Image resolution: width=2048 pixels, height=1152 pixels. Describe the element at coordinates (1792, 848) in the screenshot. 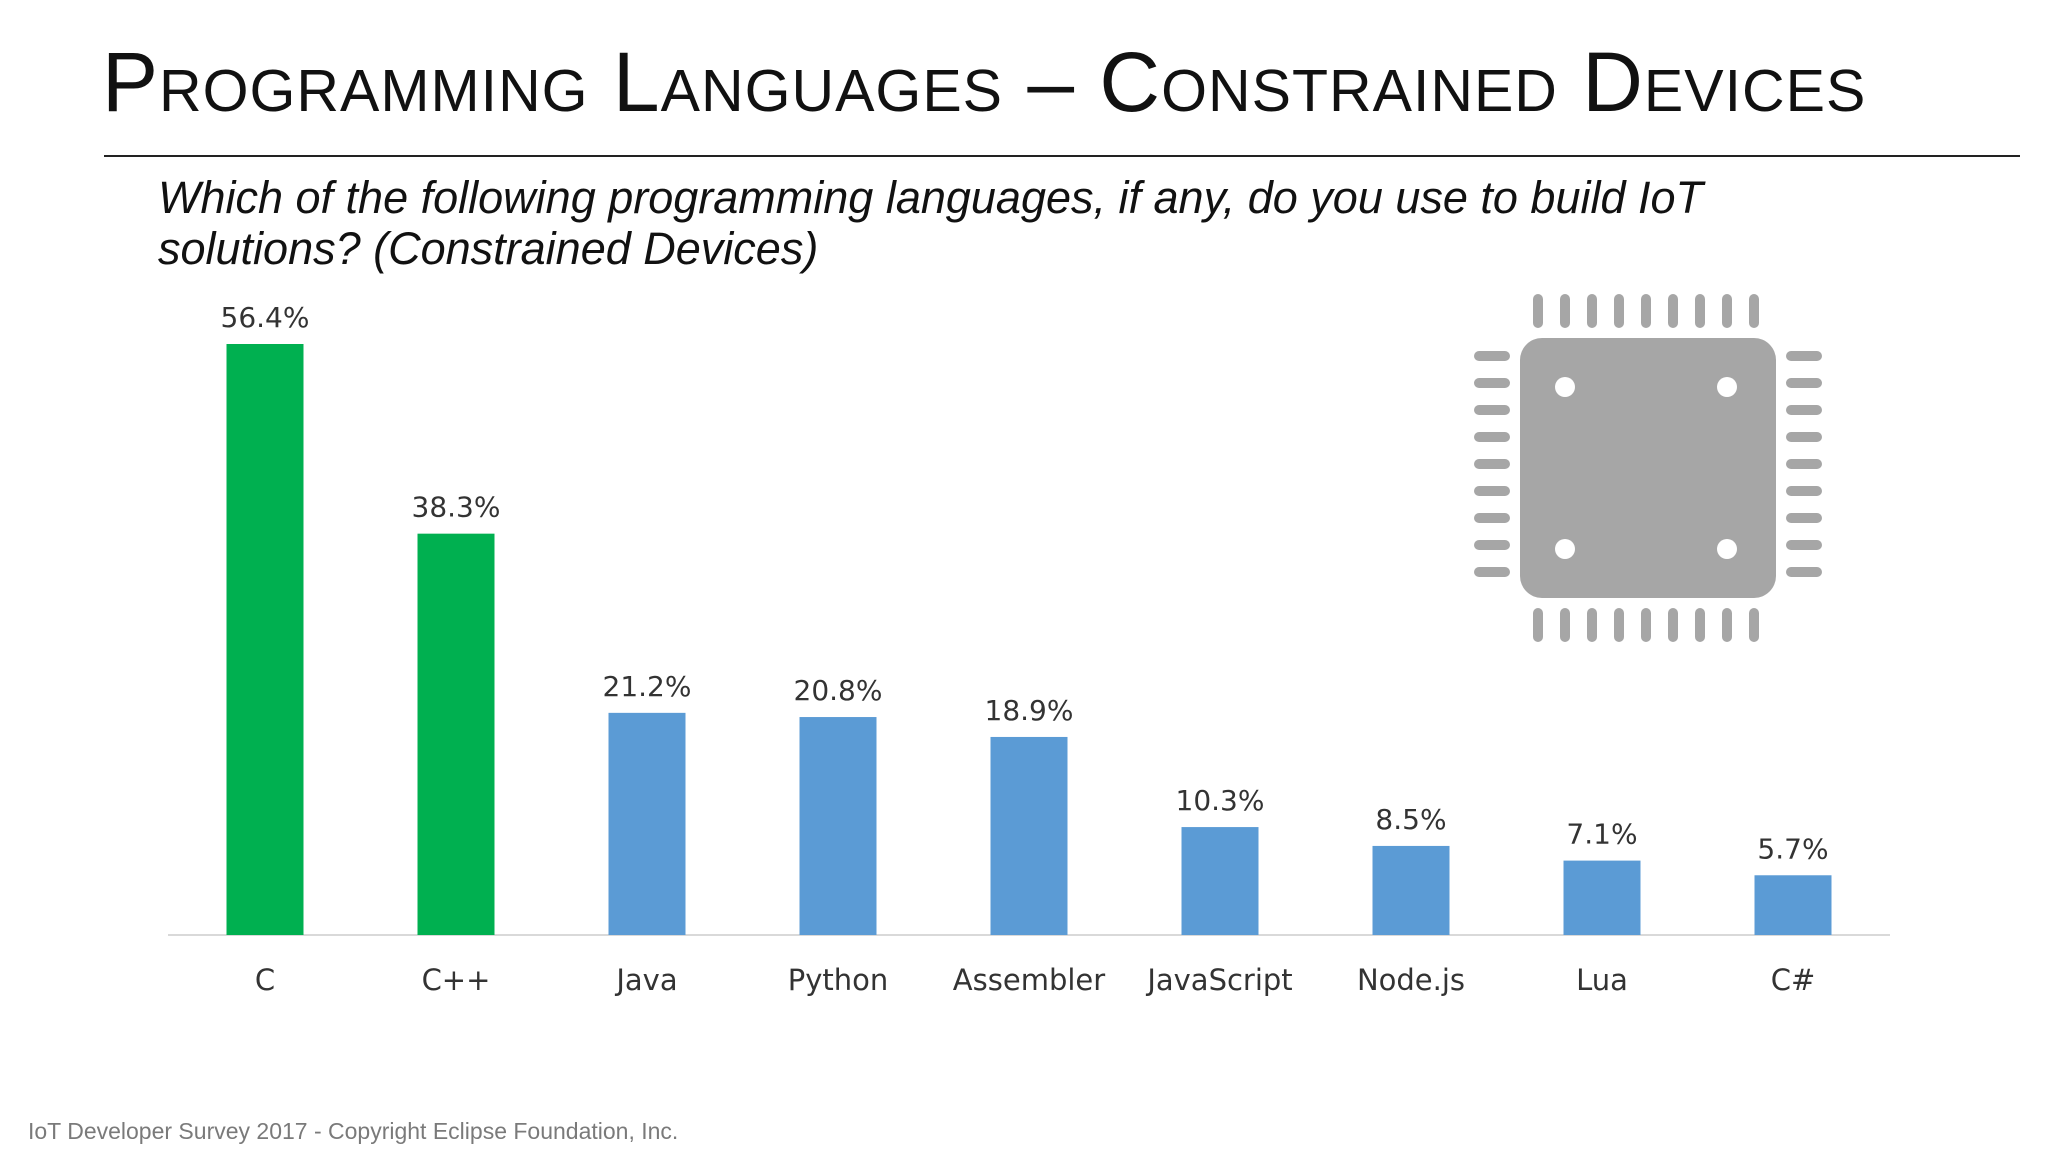

I see `data-label-csharp: 5.7%` at that location.